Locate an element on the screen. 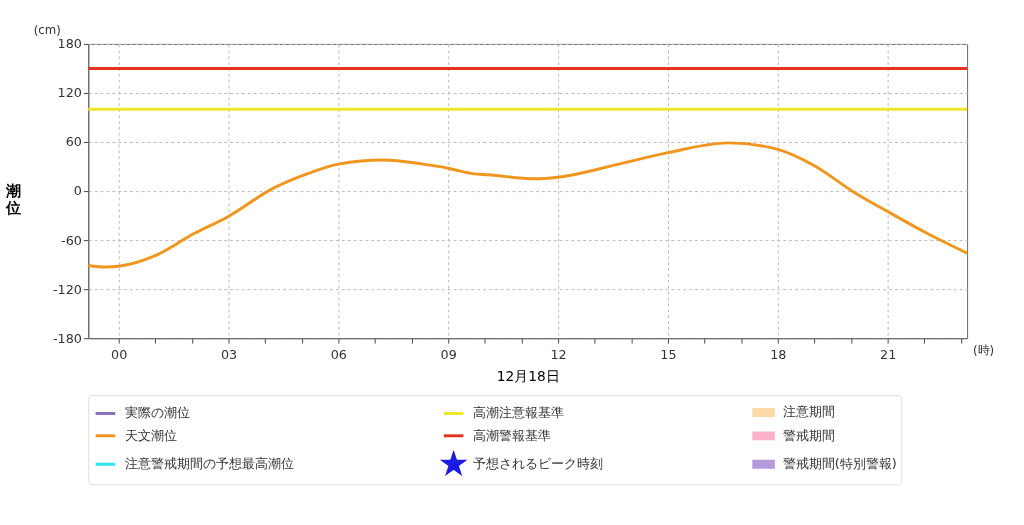 The image size is (1024, 525). y-axis-title: 潮位 is located at coordinates (12, 199).